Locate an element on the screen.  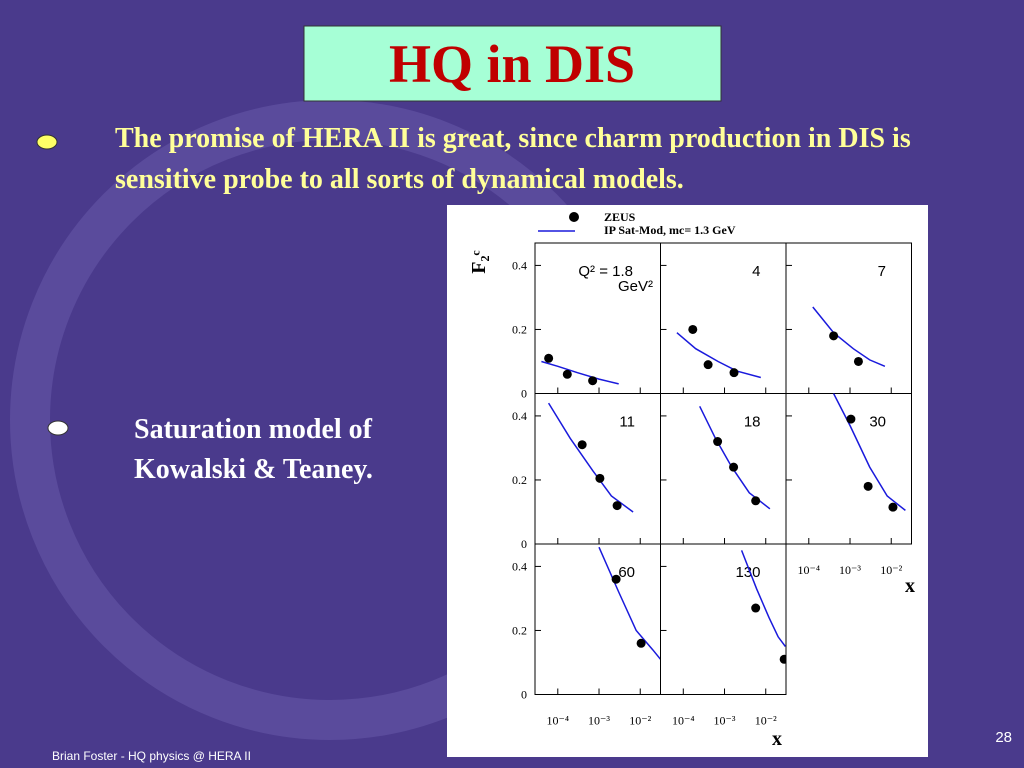
panel-unit: GeV² is located at coordinates (635, 286).